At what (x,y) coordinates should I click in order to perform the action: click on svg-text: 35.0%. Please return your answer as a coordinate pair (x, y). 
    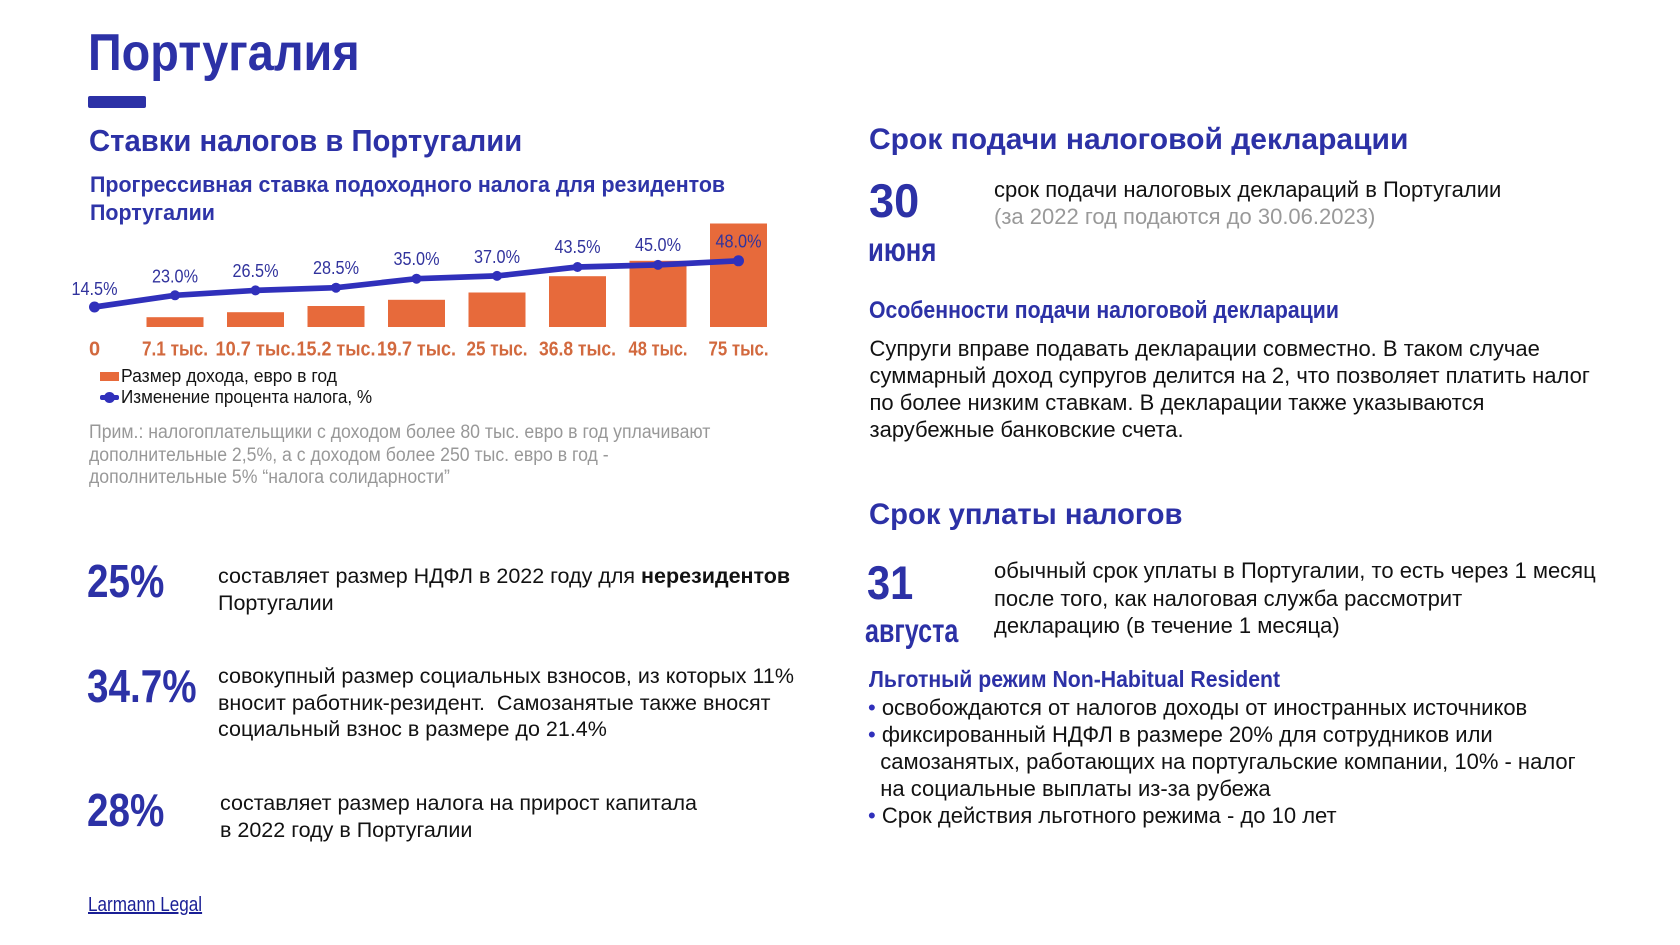
    Looking at the image, I should click on (417, 258).